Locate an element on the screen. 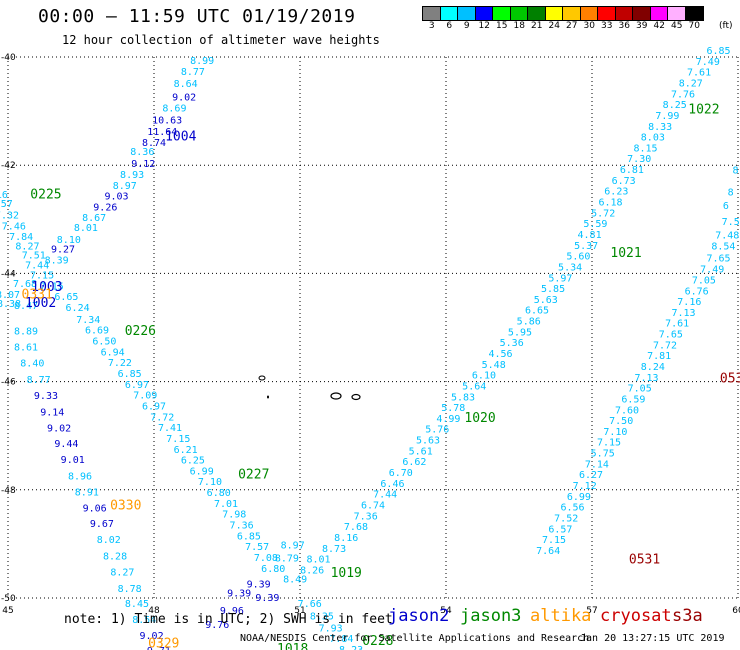  wave-height-value: 5.75 is located at coordinates (603, 454).